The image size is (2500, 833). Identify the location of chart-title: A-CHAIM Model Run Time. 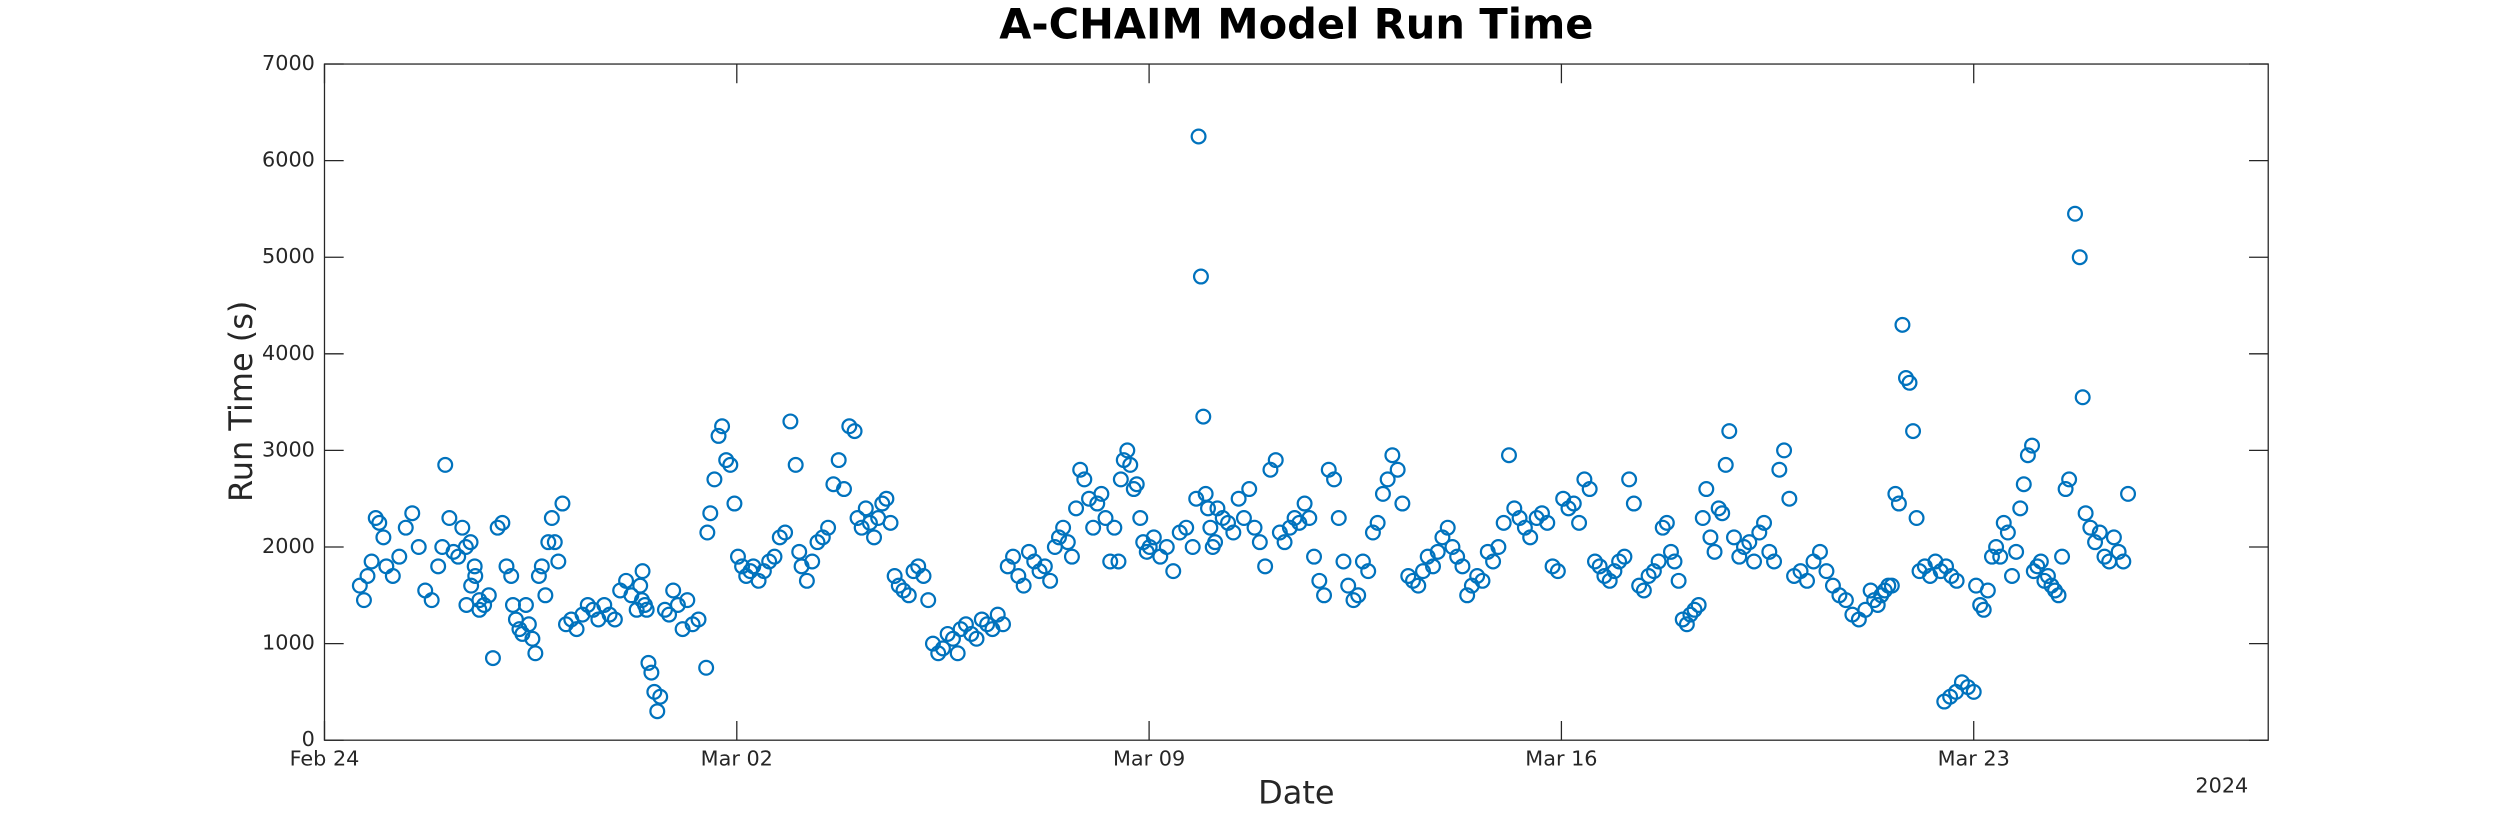
(1296, 24).